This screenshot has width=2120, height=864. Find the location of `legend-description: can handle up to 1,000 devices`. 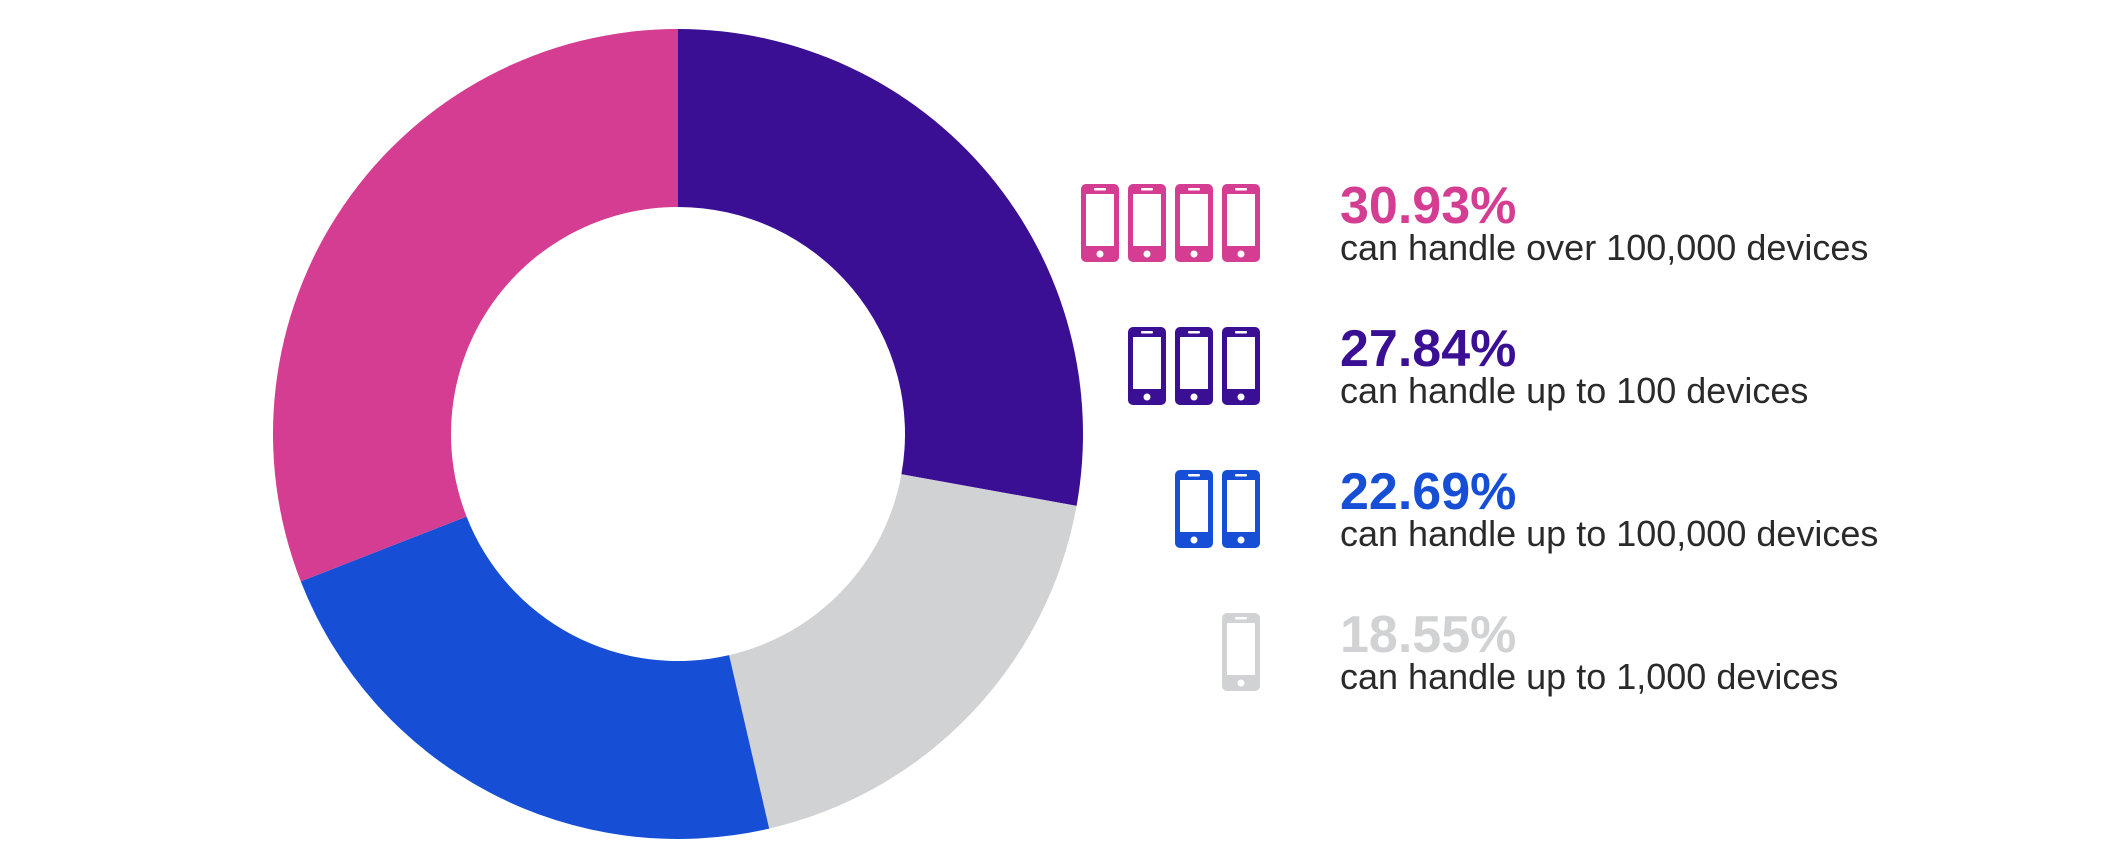

legend-description: can handle up to 1,000 devices is located at coordinates (1589, 676).